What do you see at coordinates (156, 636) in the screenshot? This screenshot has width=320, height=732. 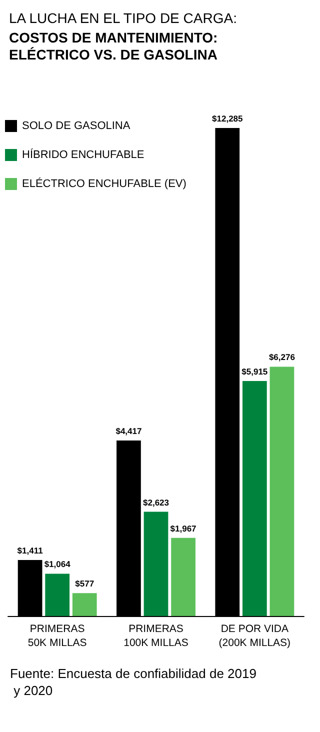 I see `x-tick-label: PRIMERAS 100K MILLAS` at bounding box center [156, 636].